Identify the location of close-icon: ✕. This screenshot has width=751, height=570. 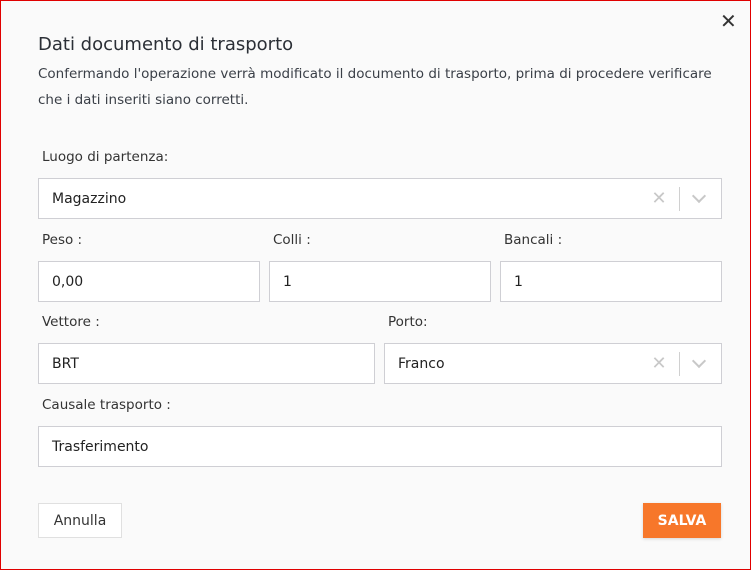
(728, 21).